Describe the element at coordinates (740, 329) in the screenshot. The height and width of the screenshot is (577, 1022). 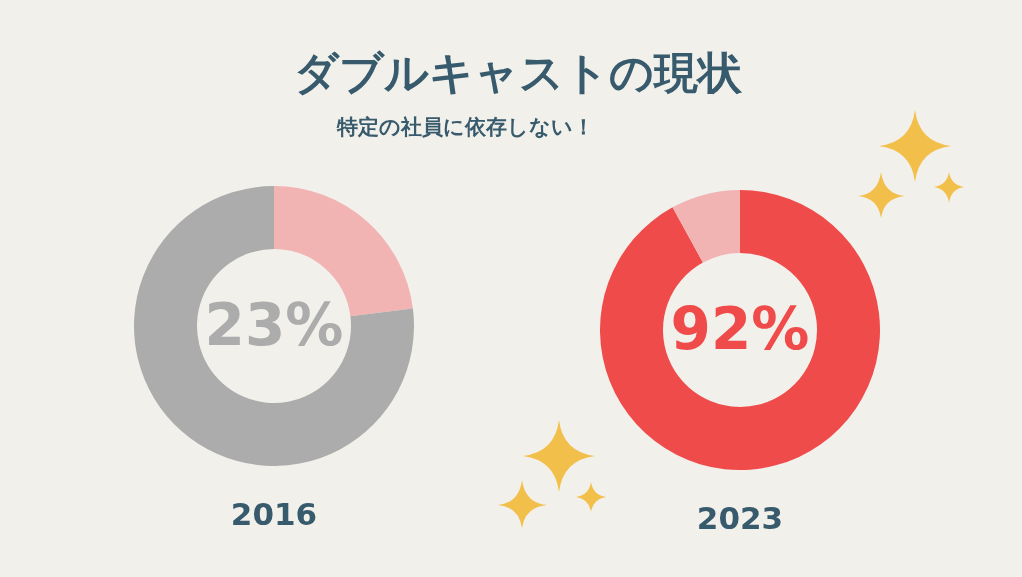
I see `data-label: 92%` at that location.